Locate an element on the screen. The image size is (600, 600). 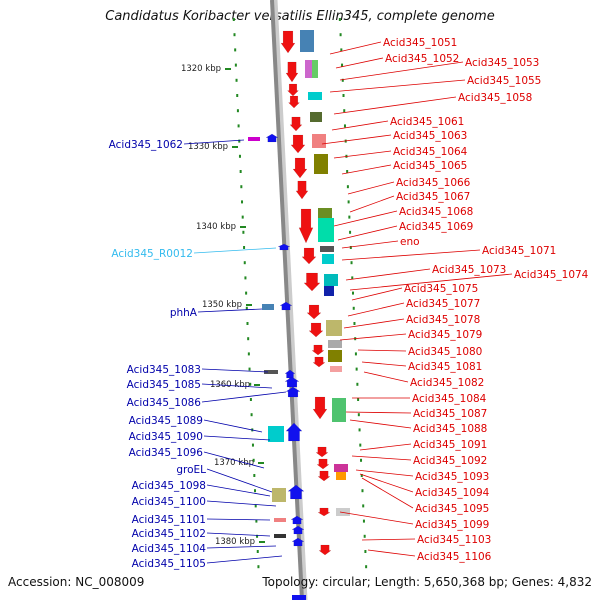
gene-label: Acid345_1092 is located at coordinates (450, 461).